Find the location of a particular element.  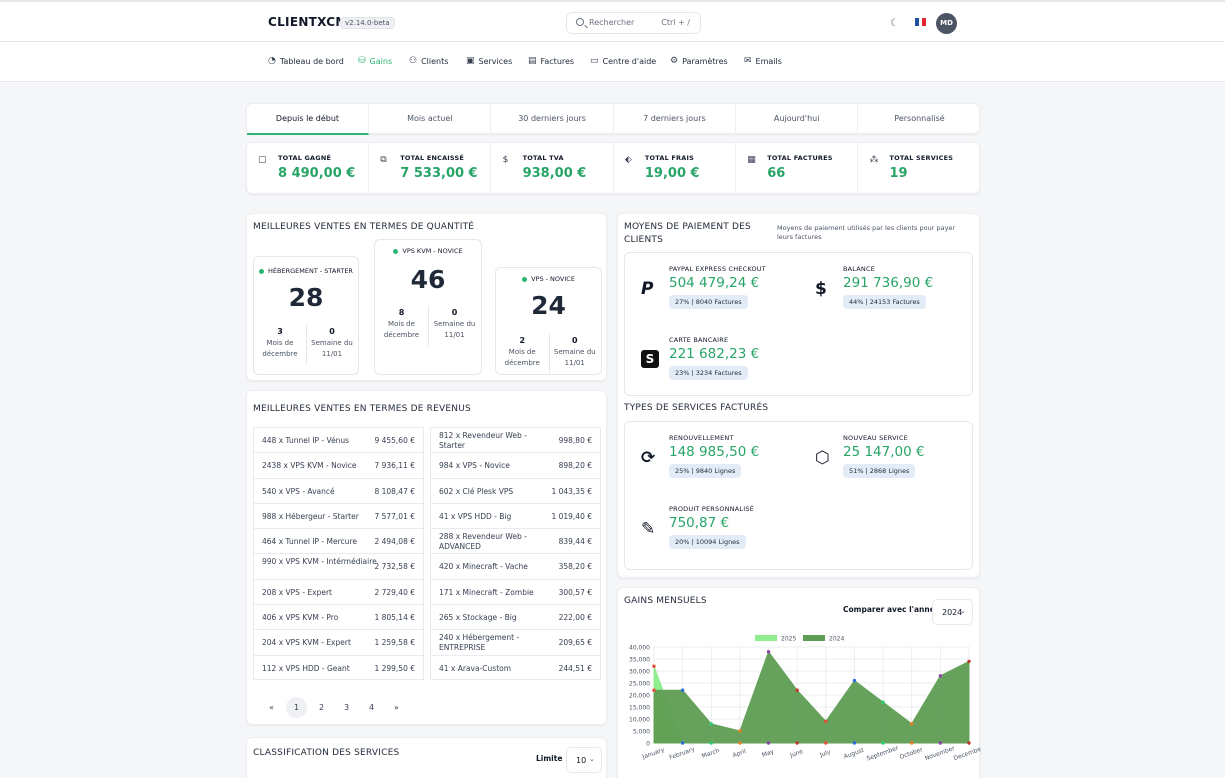

table-row: 990 x VPS KVM - Intérmédiaire 2 732,58 € is located at coordinates (338, 566).